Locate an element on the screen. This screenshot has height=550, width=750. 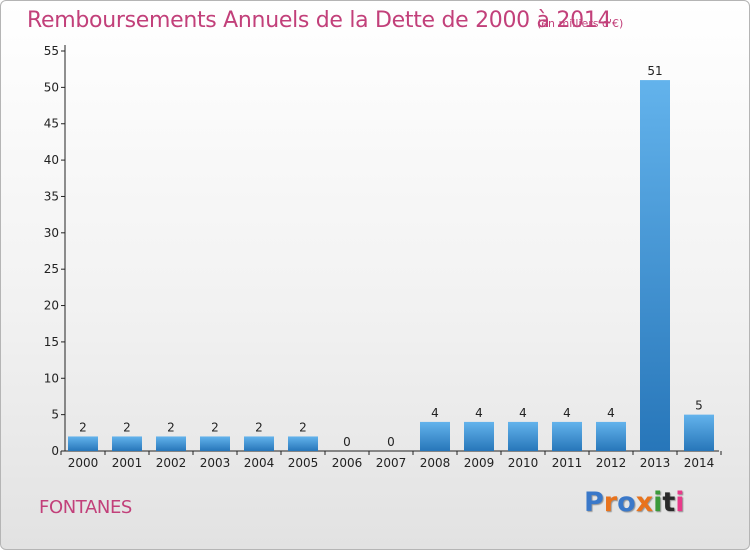
x-tick-label: 2010 is located at coordinates (523, 463).